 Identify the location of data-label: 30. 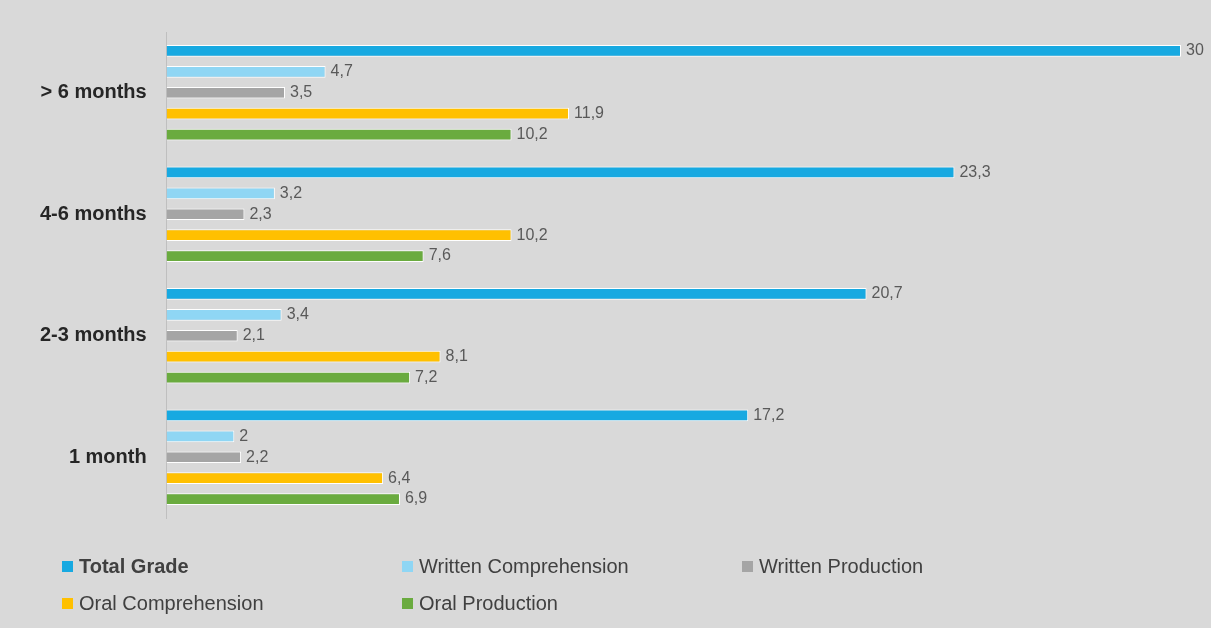
(1195, 50).